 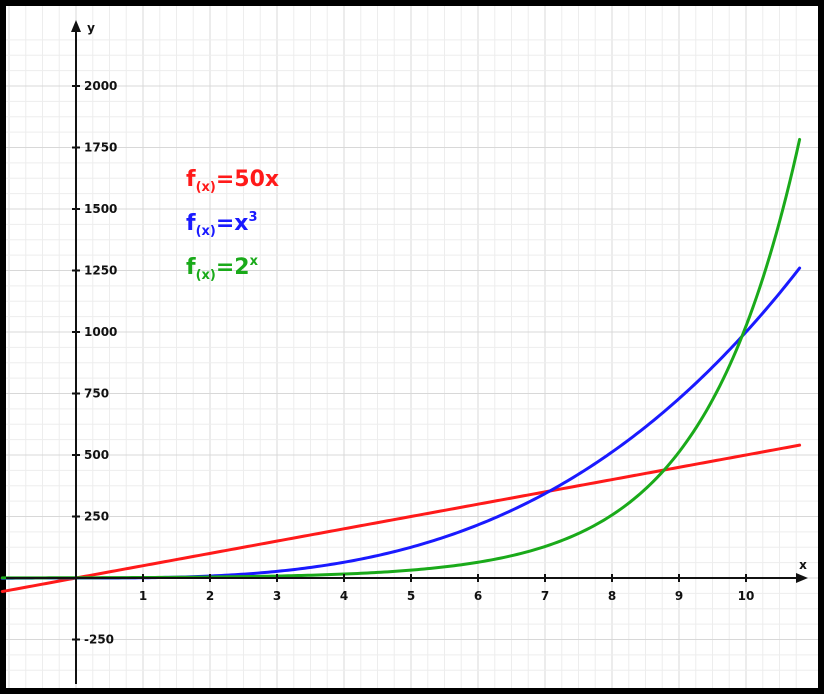 I want to click on y-tick-label: -250, so click(x=99, y=640).